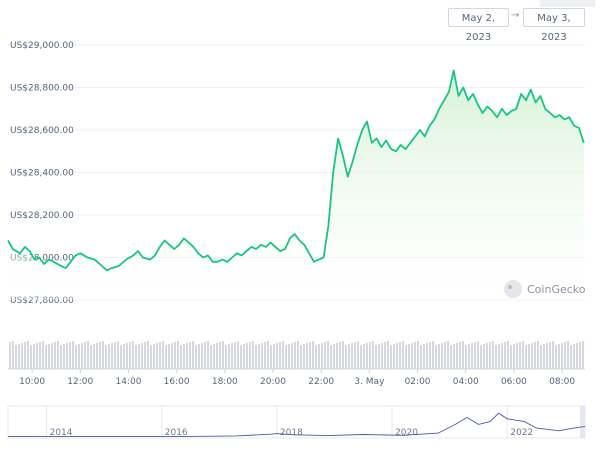  Describe the element at coordinates (406, 433) in the screenshot. I see `navigator-year-label: 2020` at that location.